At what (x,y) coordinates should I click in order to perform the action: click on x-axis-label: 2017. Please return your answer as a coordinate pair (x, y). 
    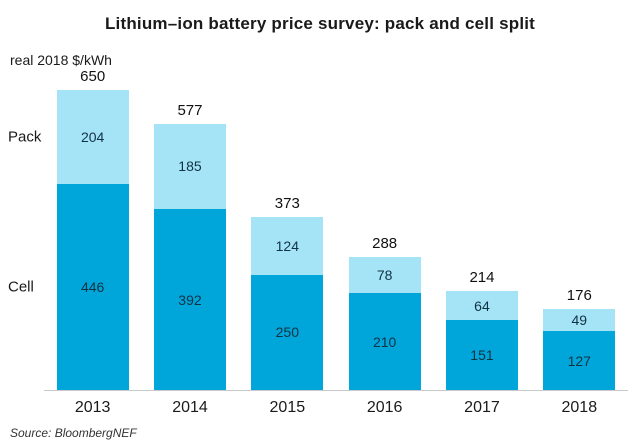
    Looking at the image, I should click on (482, 407).